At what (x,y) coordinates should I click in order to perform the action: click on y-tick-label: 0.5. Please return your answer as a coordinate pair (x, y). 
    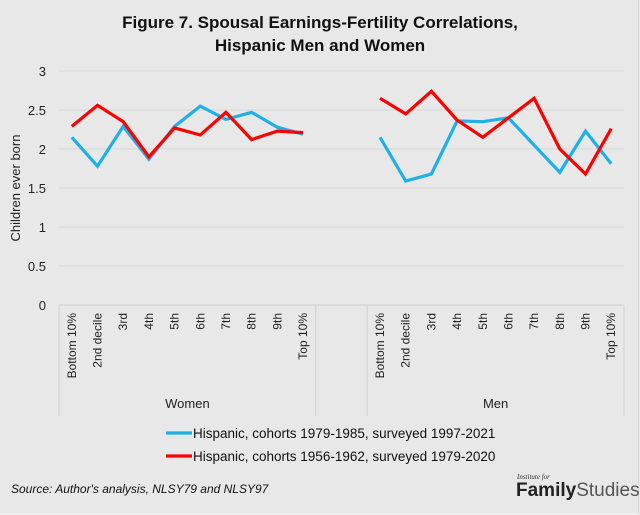
    Looking at the image, I should click on (37, 266).